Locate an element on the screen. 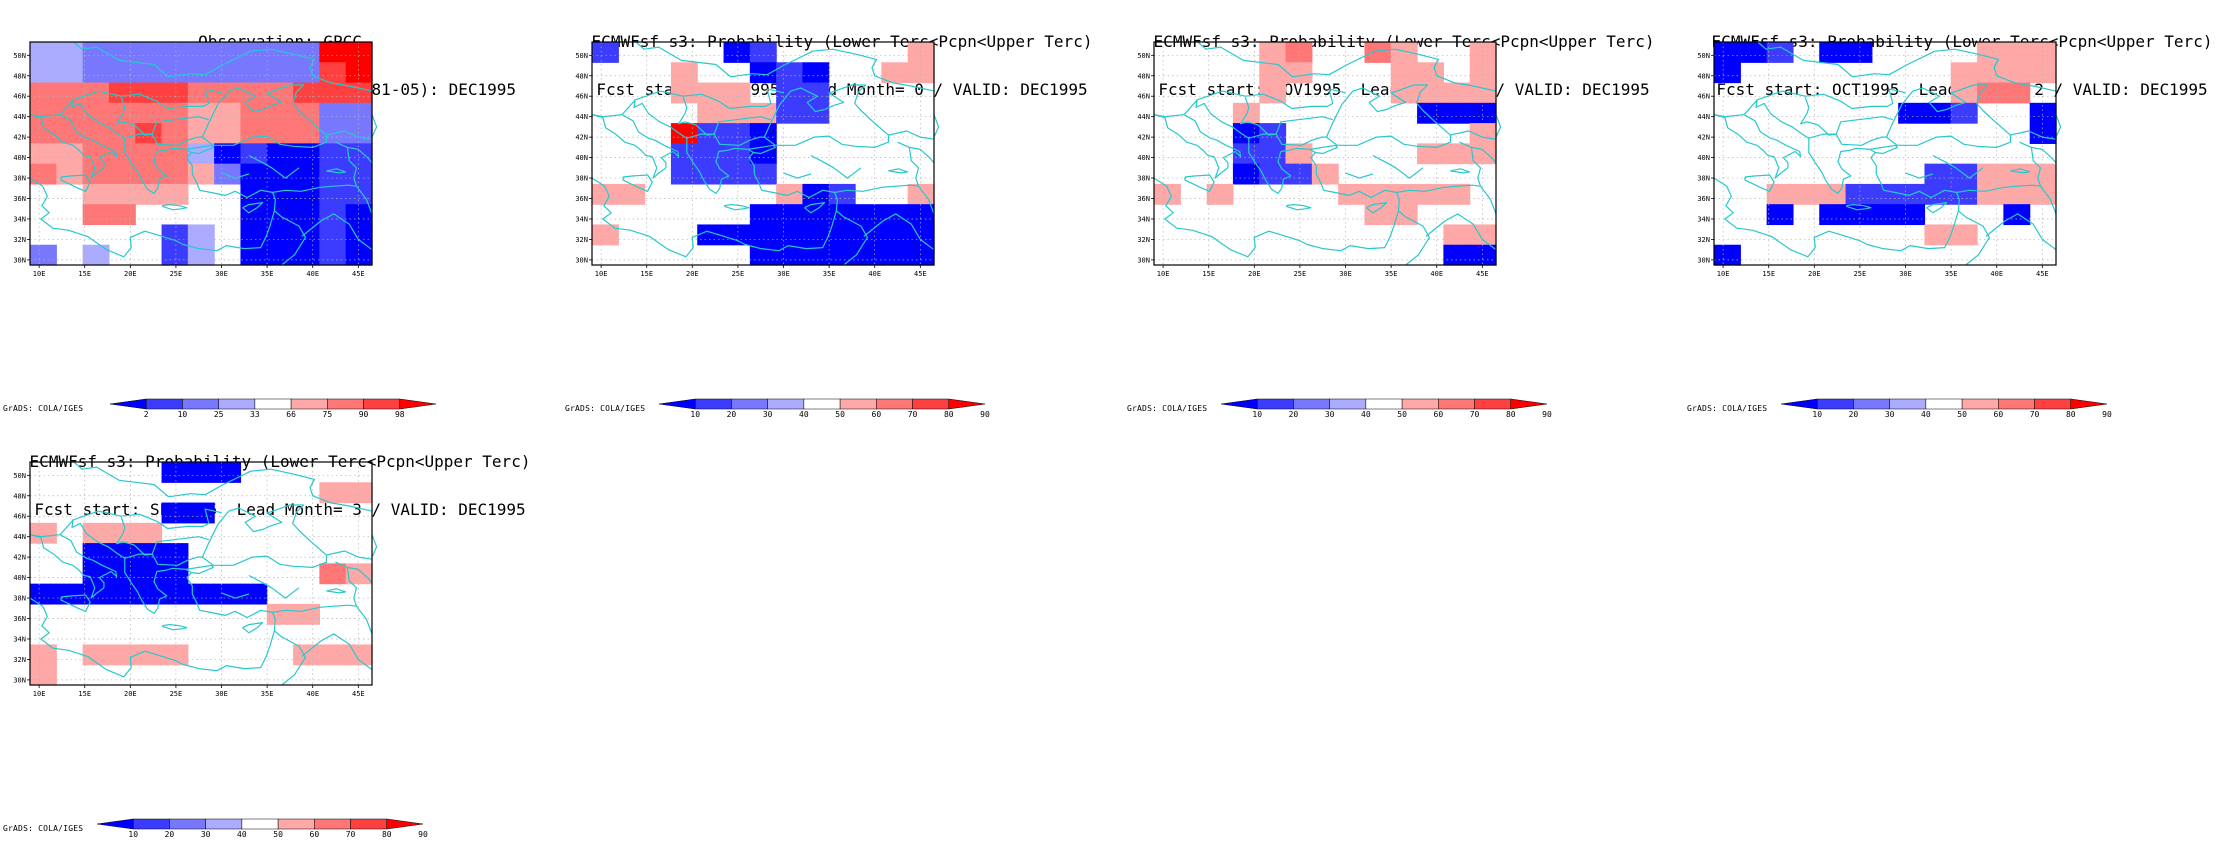 Image resolution: width=2240 pixels, height=842 pixels. lat-tick-label: 32N is located at coordinates (1143, 240).